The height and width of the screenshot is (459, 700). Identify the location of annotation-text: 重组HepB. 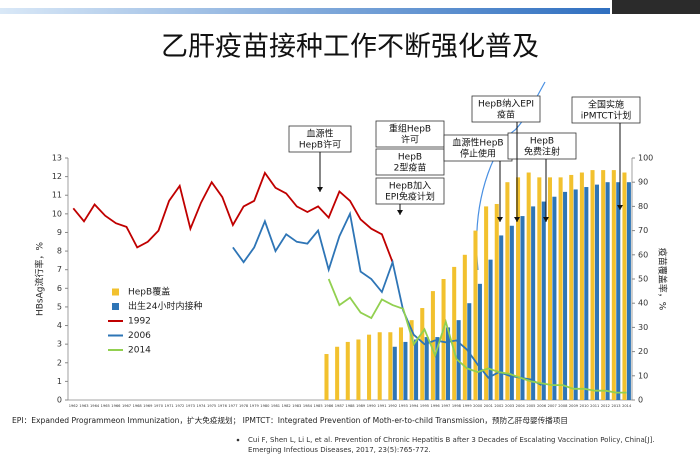
(410, 129).